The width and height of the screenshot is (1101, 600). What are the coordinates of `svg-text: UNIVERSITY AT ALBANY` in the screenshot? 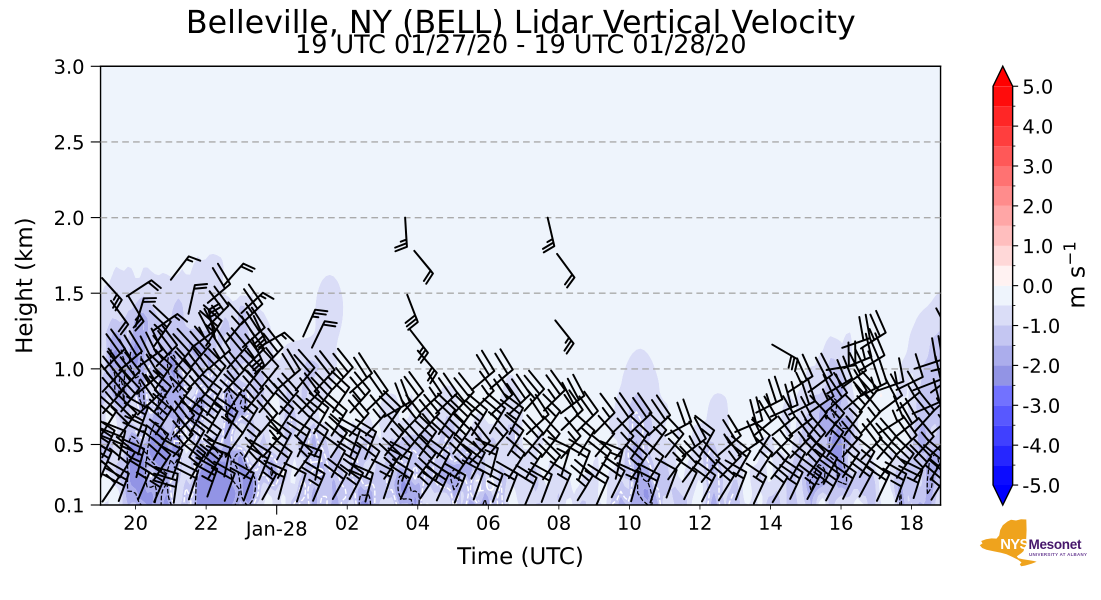 It's located at (1058, 554).